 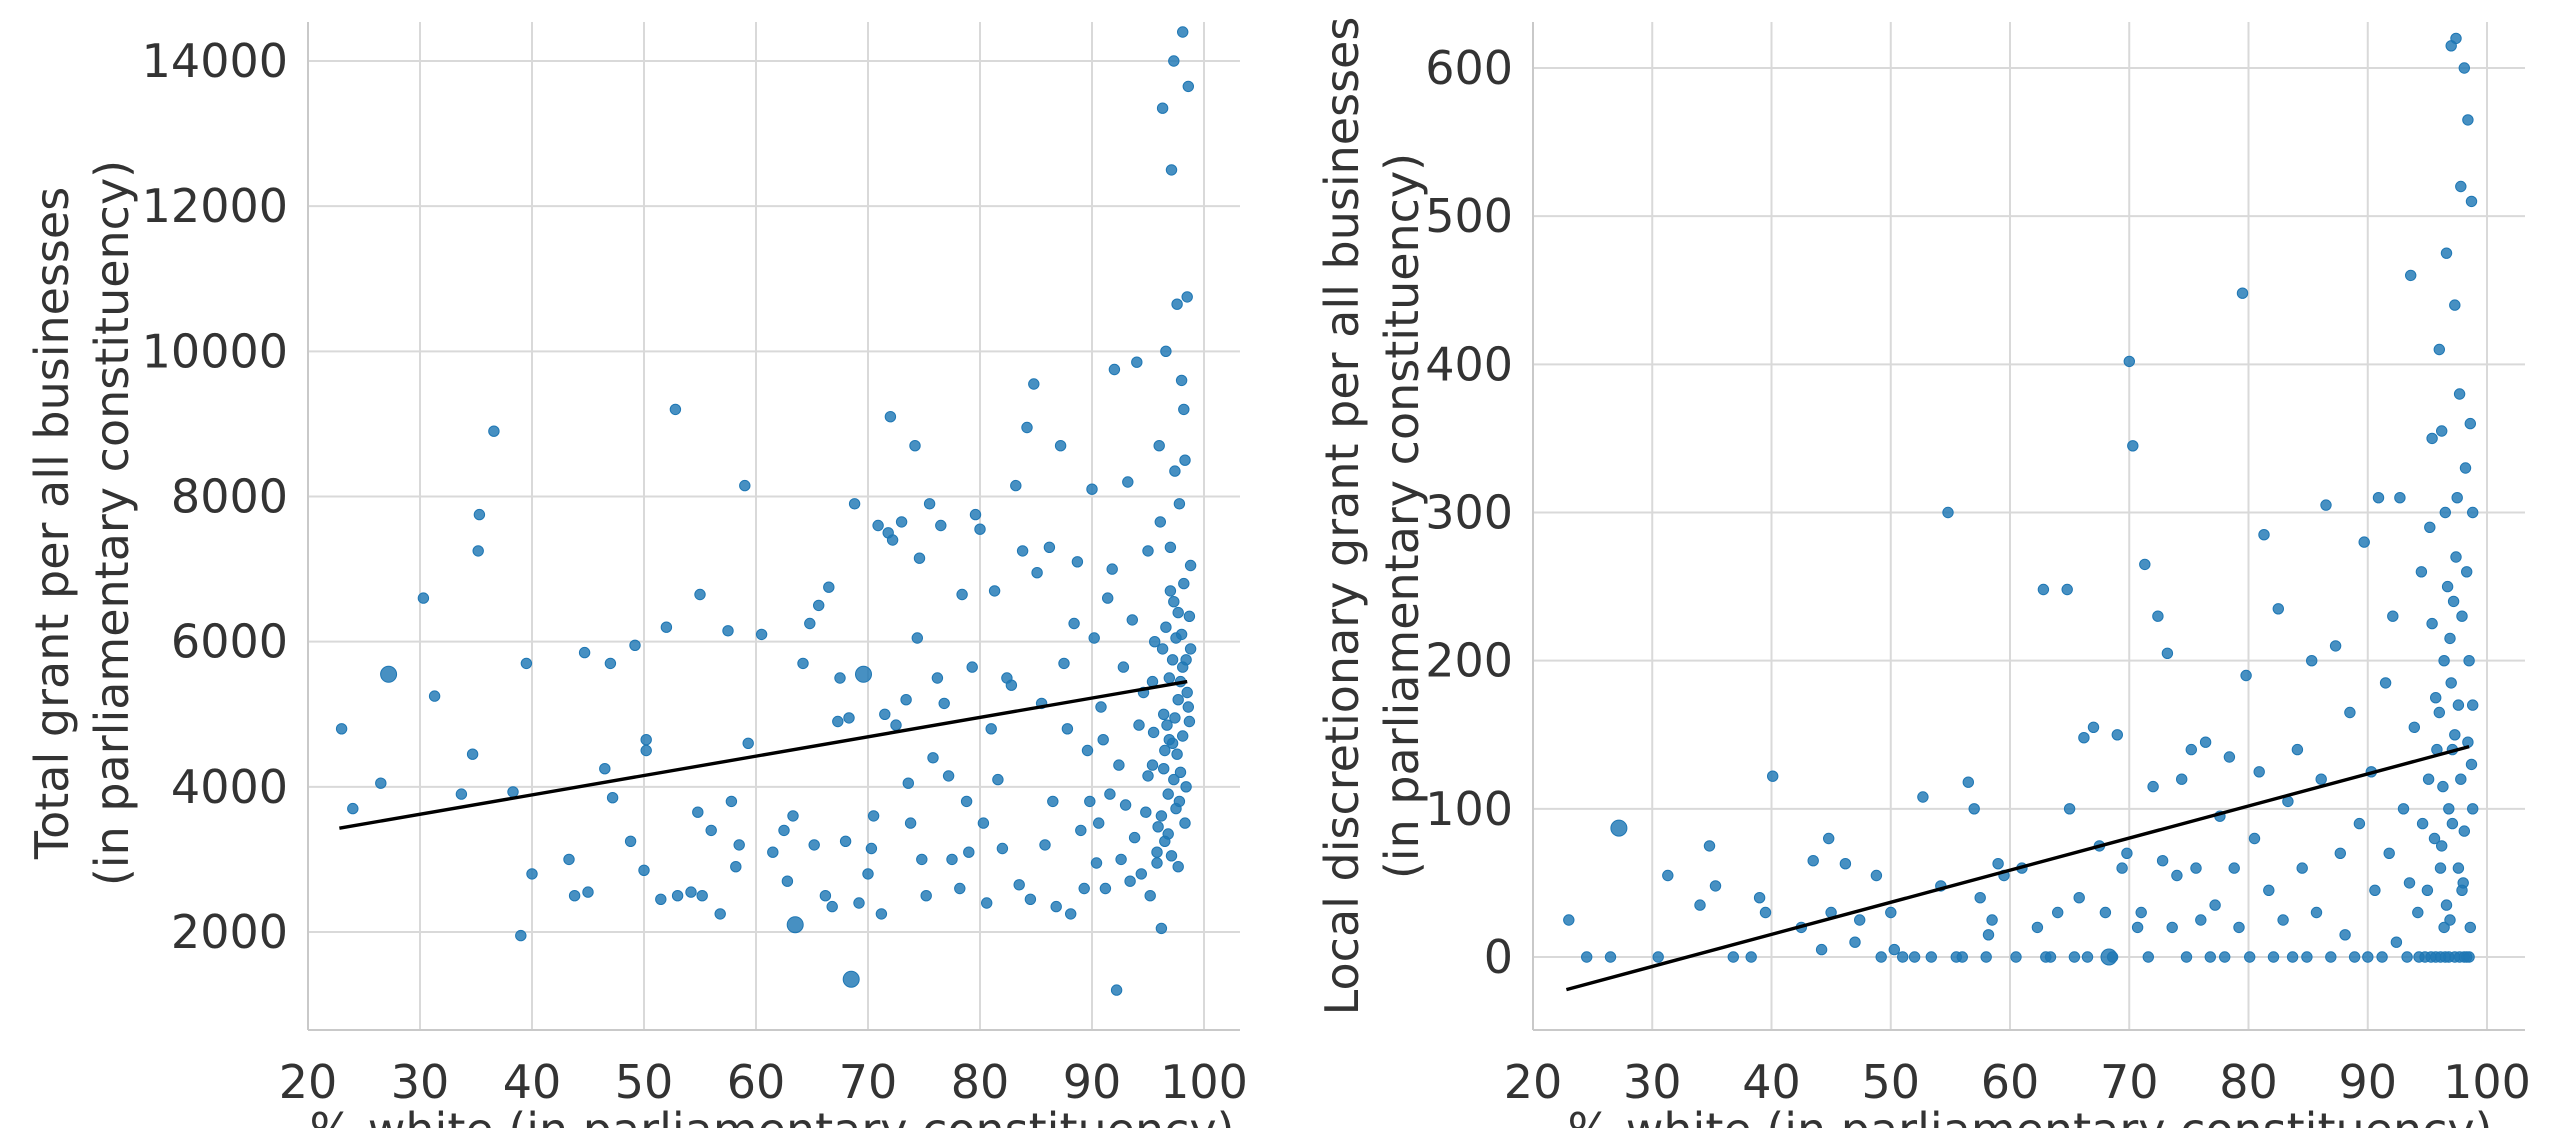 What do you see at coordinates (644, 1082) in the screenshot?
I see `x-tick-label: 50` at bounding box center [644, 1082].